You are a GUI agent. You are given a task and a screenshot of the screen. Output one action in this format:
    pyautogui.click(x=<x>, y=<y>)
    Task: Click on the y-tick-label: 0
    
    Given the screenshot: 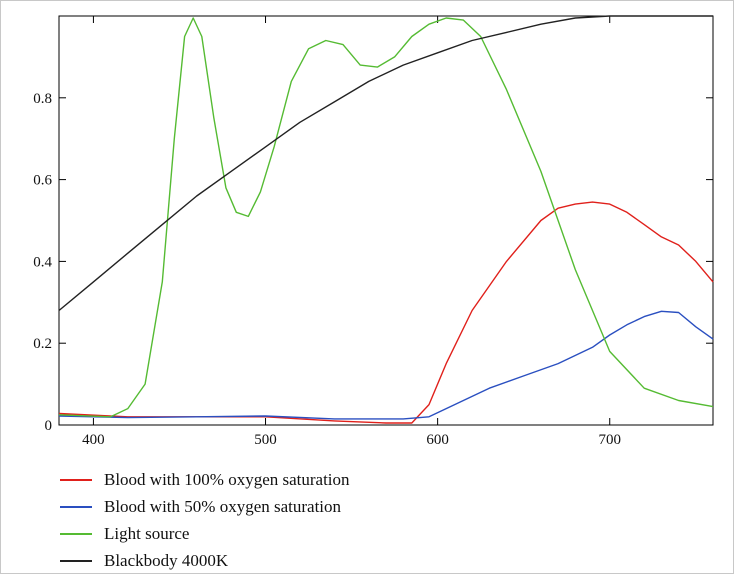 What is the action you would take?
    pyautogui.click(x=49, y=426)
    